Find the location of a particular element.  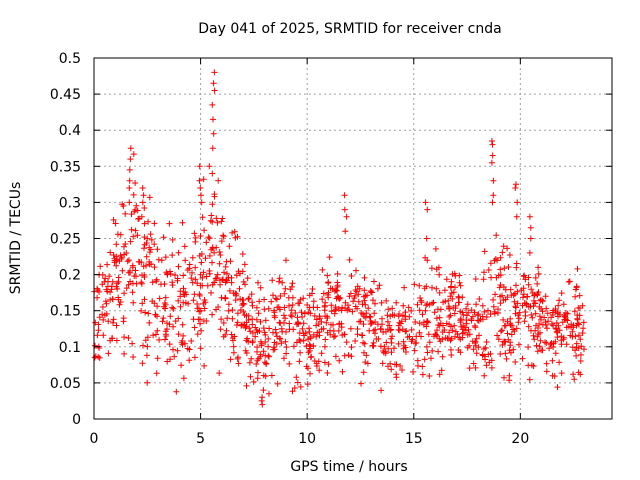

y-tick-label: 0.05 is located at coordinates (65, 384).